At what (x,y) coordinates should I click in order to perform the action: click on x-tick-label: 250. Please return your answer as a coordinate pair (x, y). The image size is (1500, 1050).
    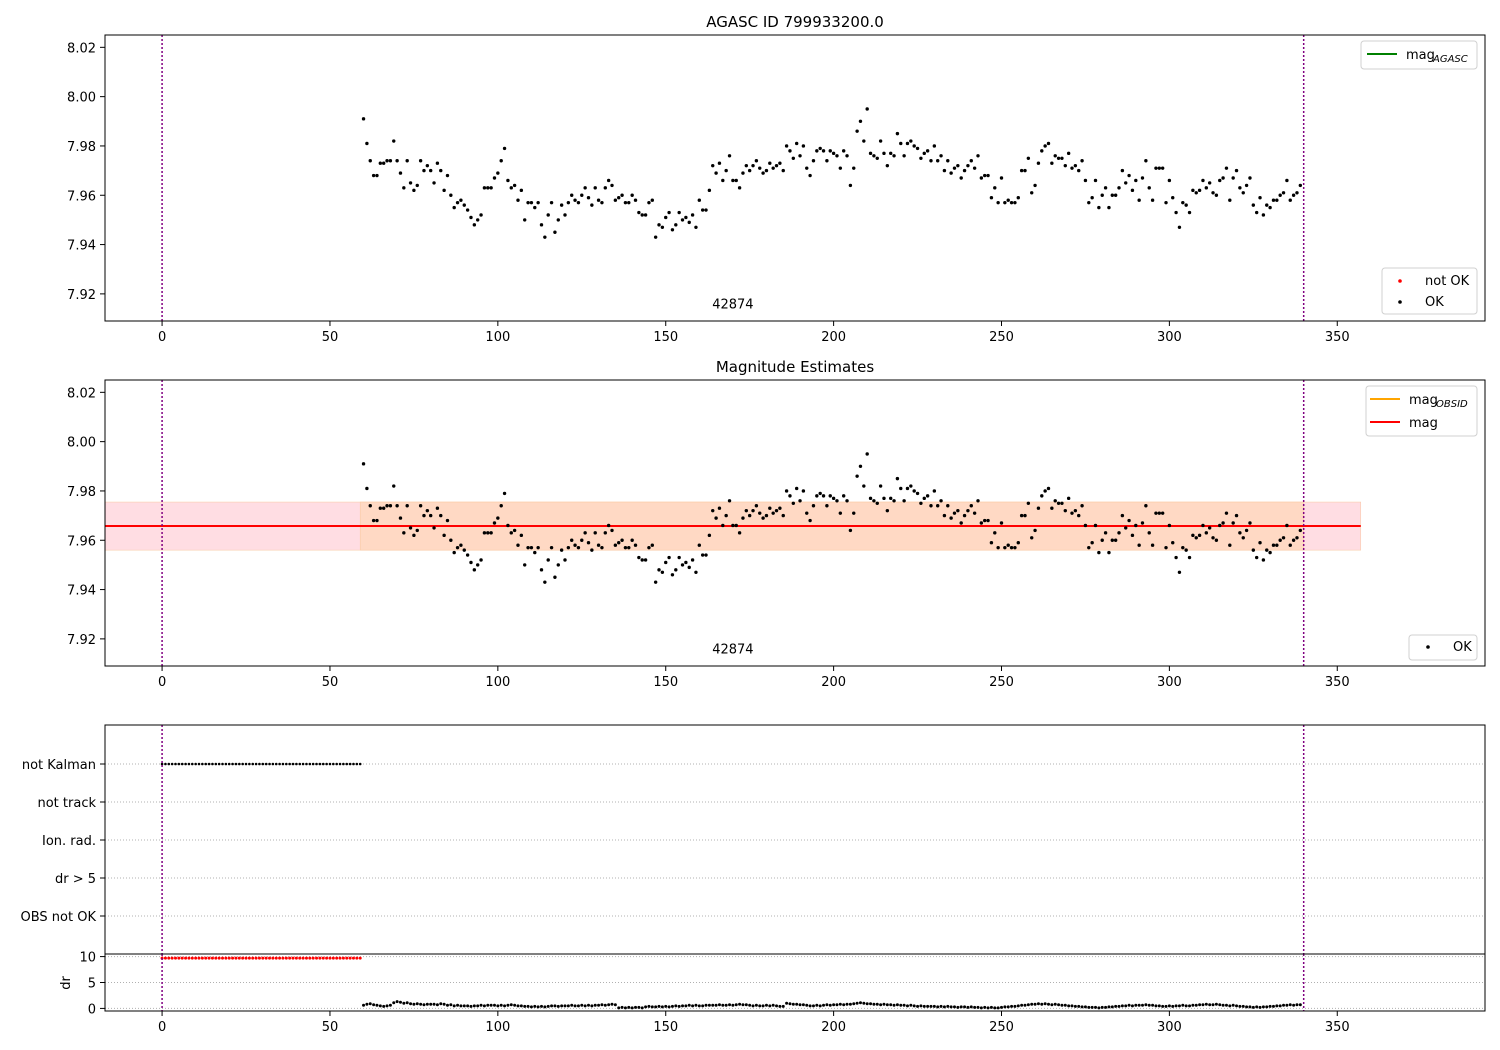
    Looking at the image, I should click on (1001, 337).